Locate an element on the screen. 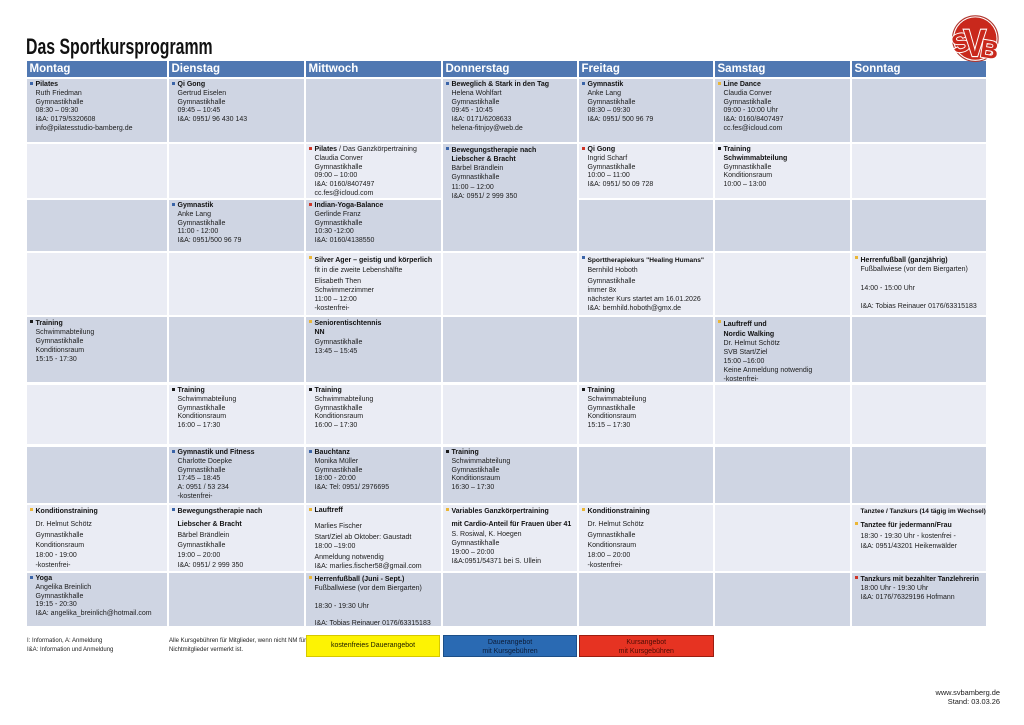  svg-text: B is located at coordinates (989, 49).